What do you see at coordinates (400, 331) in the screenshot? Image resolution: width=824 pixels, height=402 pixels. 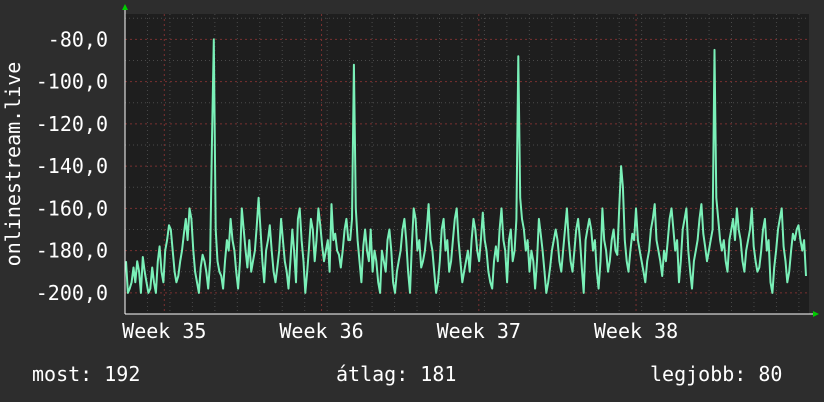 I see `x-tick-labels: Week 35 Week 36 Week 37 Week 38` at bounding box center [400, 331].